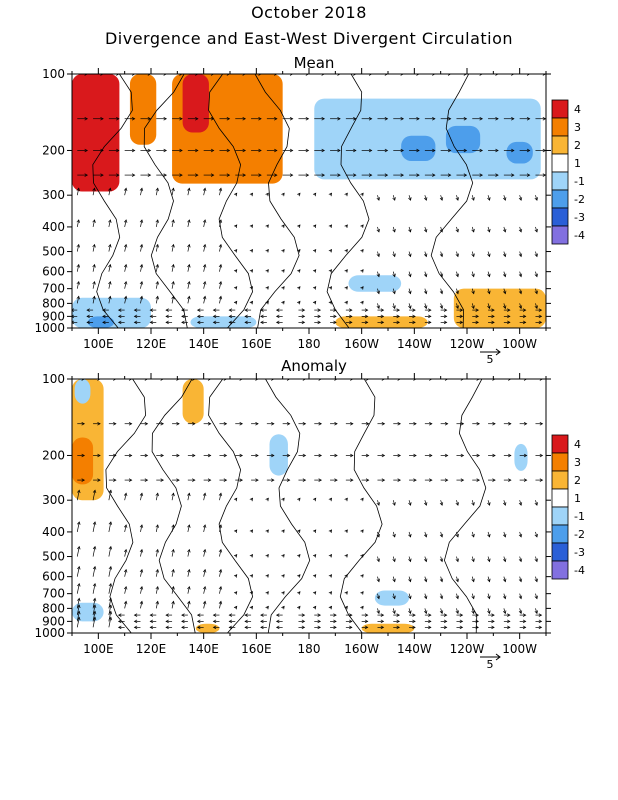  I want to click on y-tick-label: 600, so click(53, 272).